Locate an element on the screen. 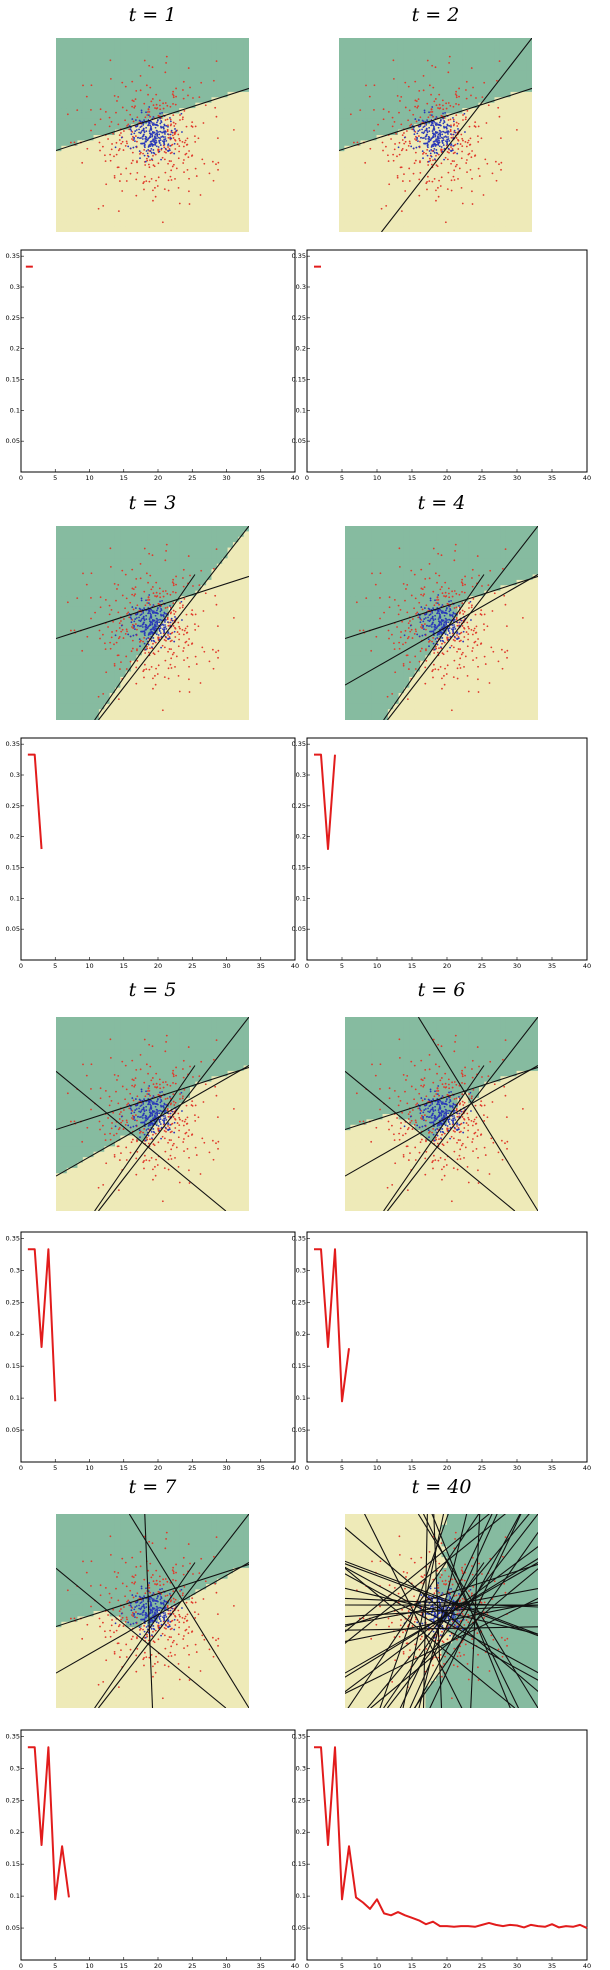 This screenshot has width=610, height=1970. scatter-panel-t3 is located at coordinates (152, 623).